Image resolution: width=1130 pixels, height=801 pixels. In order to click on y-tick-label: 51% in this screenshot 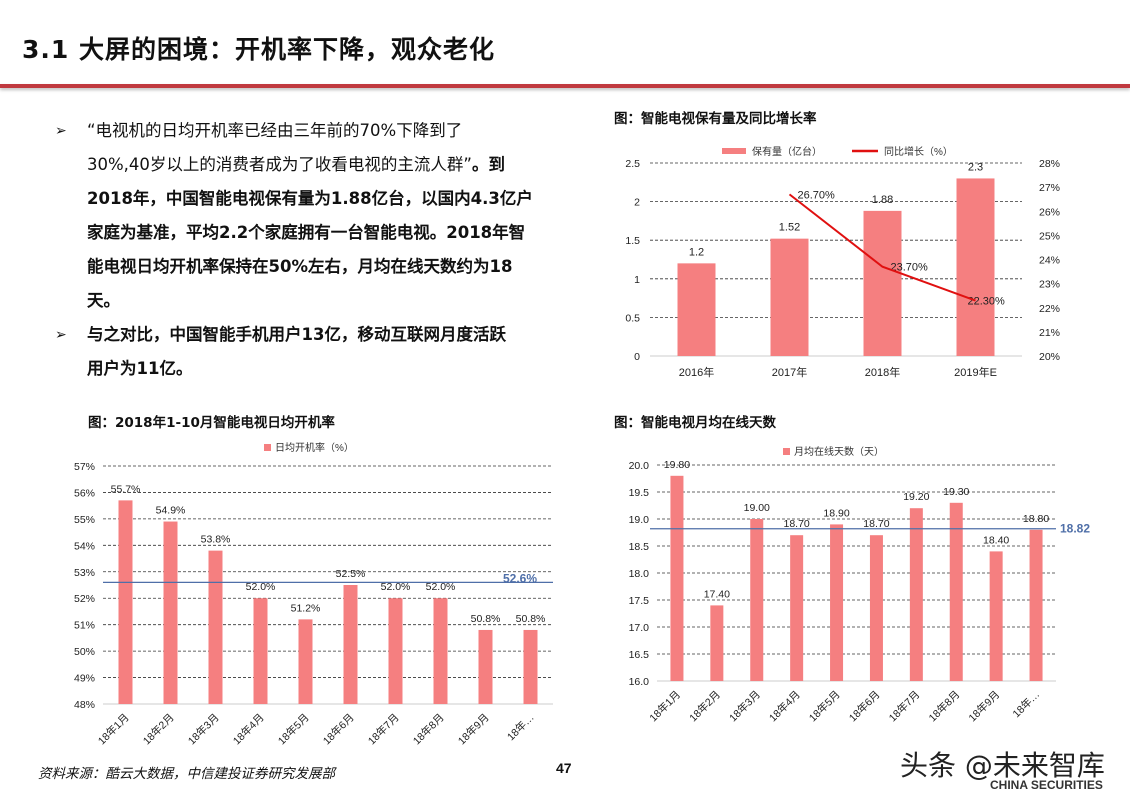, I will do `click(84, 626)`.